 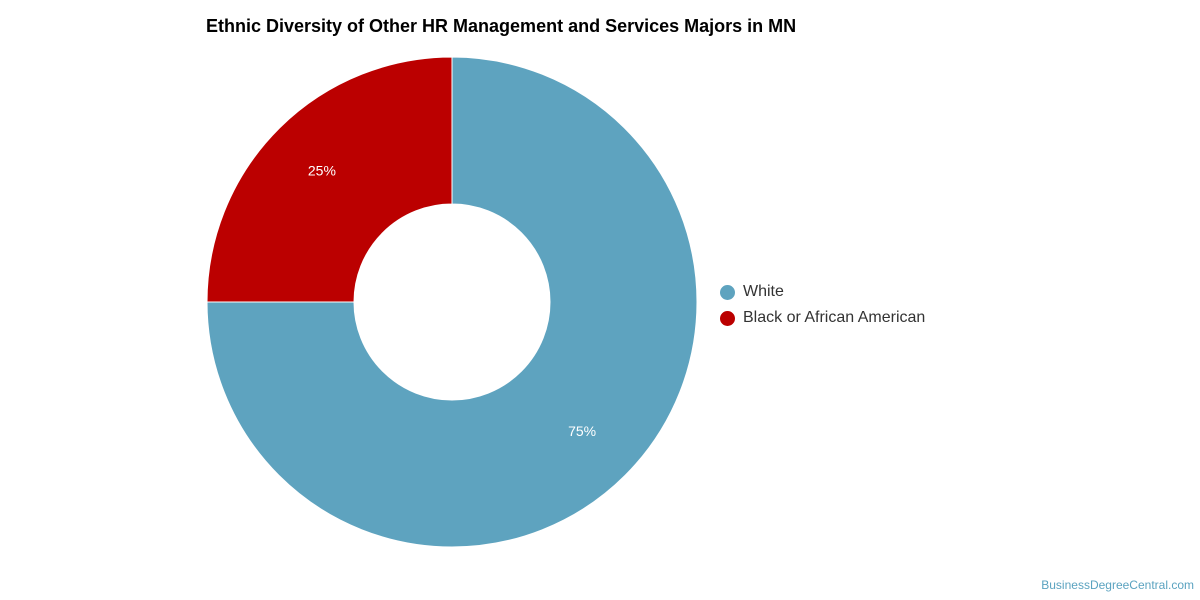 What do you see at coordinates (322, 171) in the screenshot?
I see `slice-label-black-or-african-american: 25%` at bounding box center [322, 171].